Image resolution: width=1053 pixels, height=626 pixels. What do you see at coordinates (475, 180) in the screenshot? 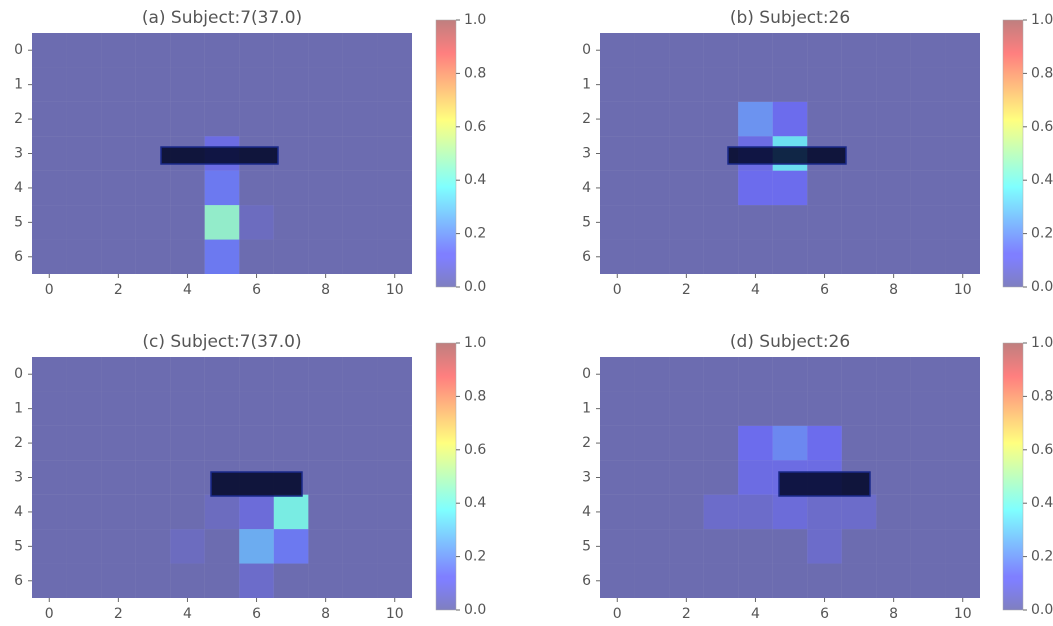
I see `colorbar-tick-label: 0.4` at bounding box center [475, 180].